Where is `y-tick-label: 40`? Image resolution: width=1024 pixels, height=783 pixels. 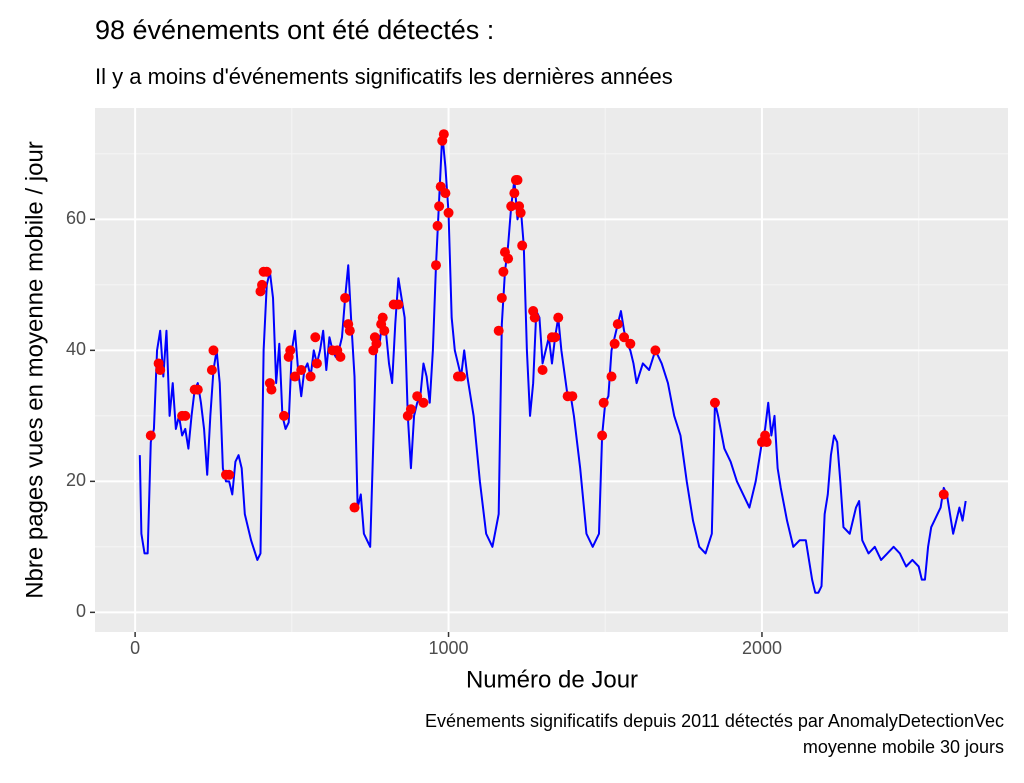
y-tick-label: 40 is located at coordinates (76, 349).